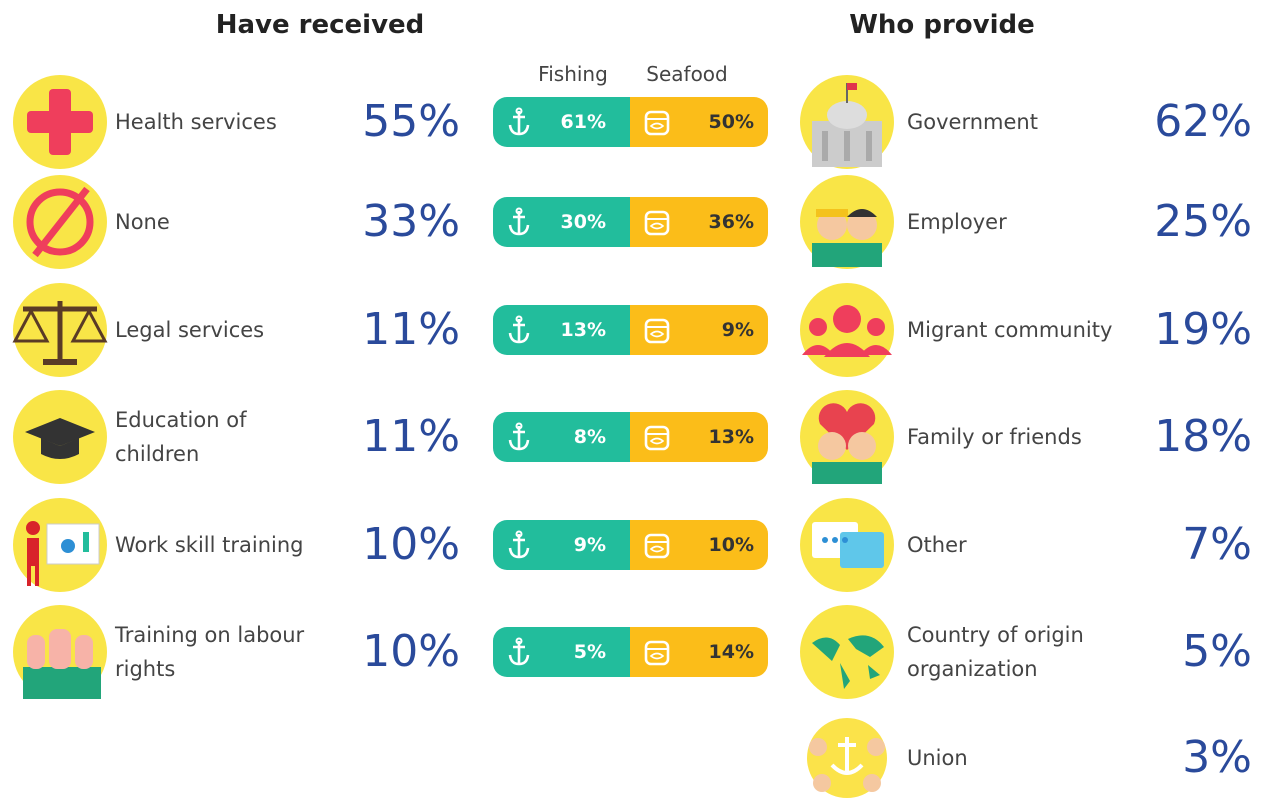  Describe the element at coordinates (411, 121) in the screenshot. I see `total-value: 55%` at that location.